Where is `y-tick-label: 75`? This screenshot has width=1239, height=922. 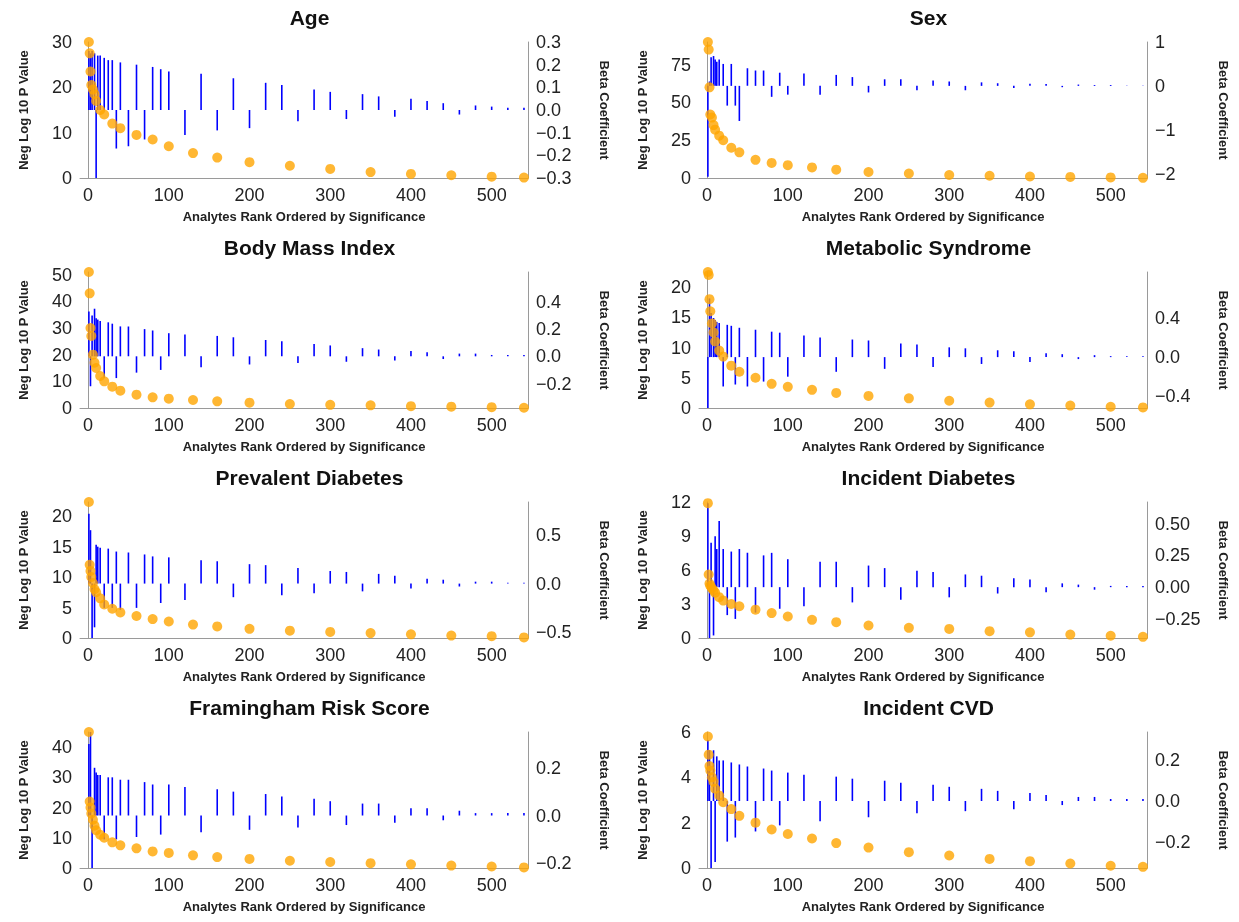 y-tick-label: 75 is located at coordinates (680, 64).